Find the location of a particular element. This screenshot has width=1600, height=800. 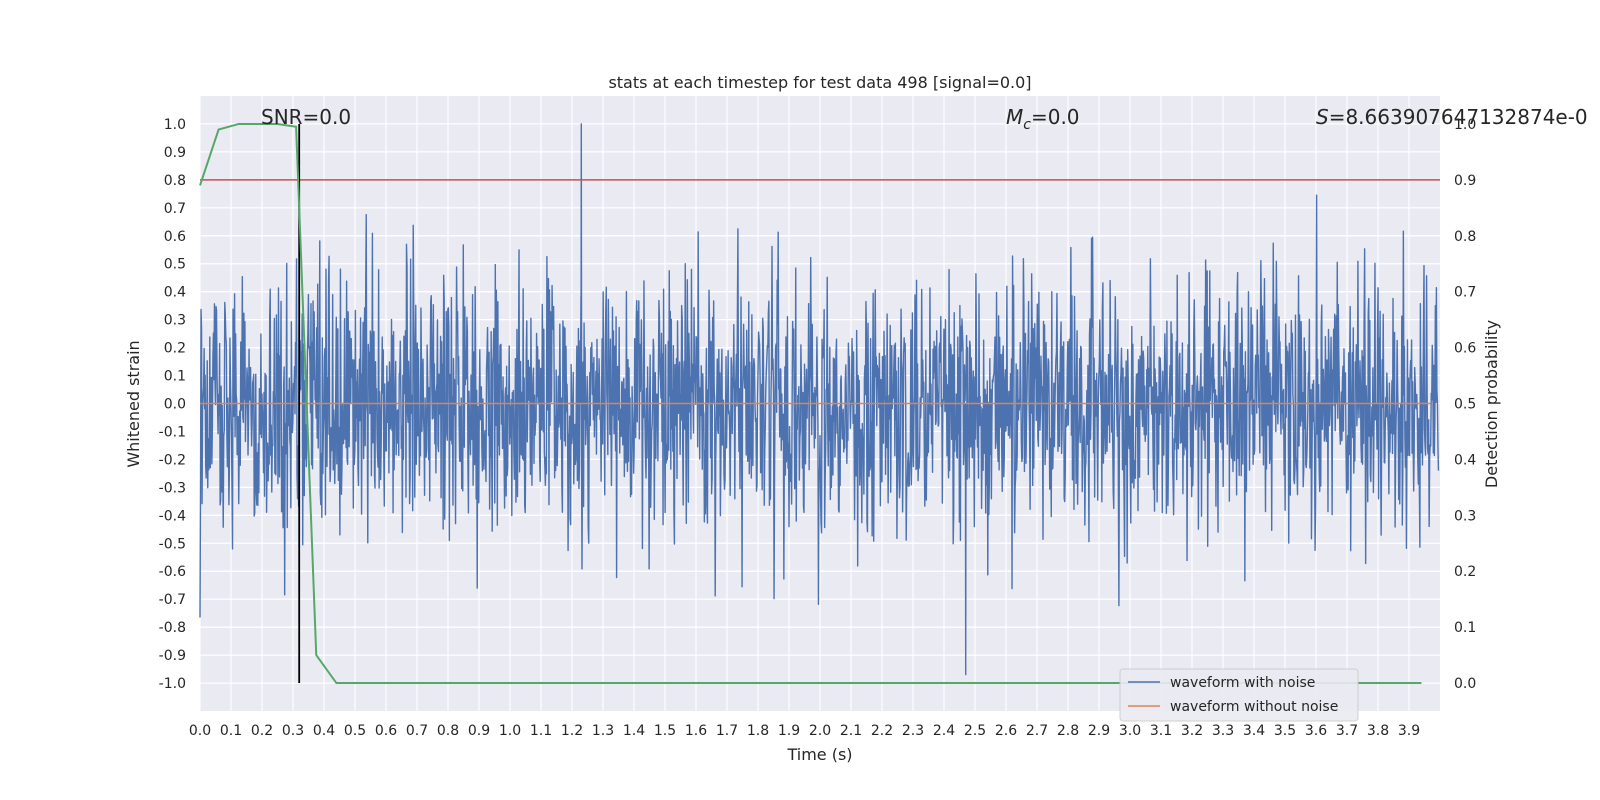

x-tick-label: 1.5 is located at coordinates (665, 731).